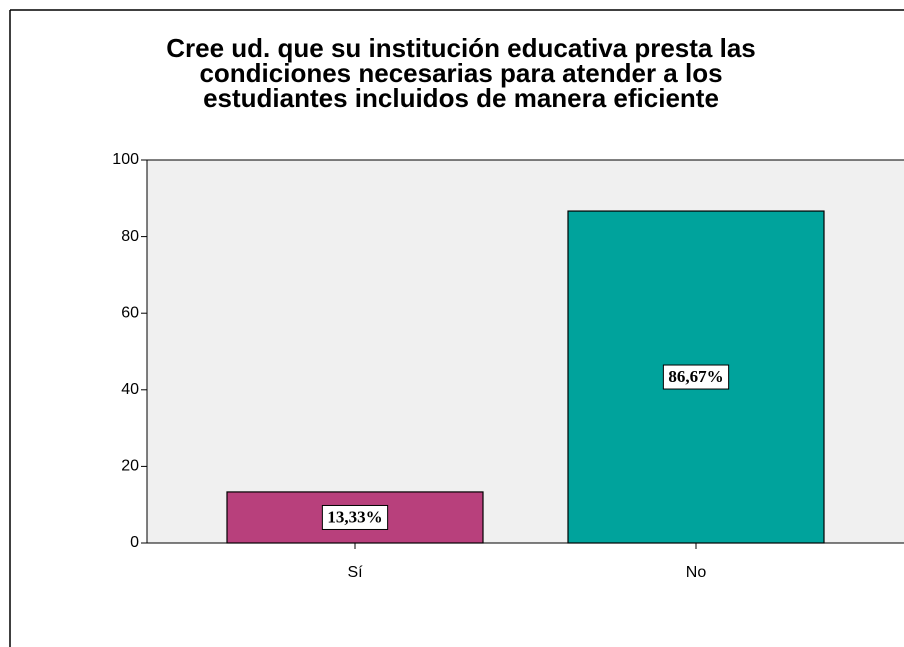 The image size is (904, 647). I want to click on y-tick-label: 0, so click(134, 542).